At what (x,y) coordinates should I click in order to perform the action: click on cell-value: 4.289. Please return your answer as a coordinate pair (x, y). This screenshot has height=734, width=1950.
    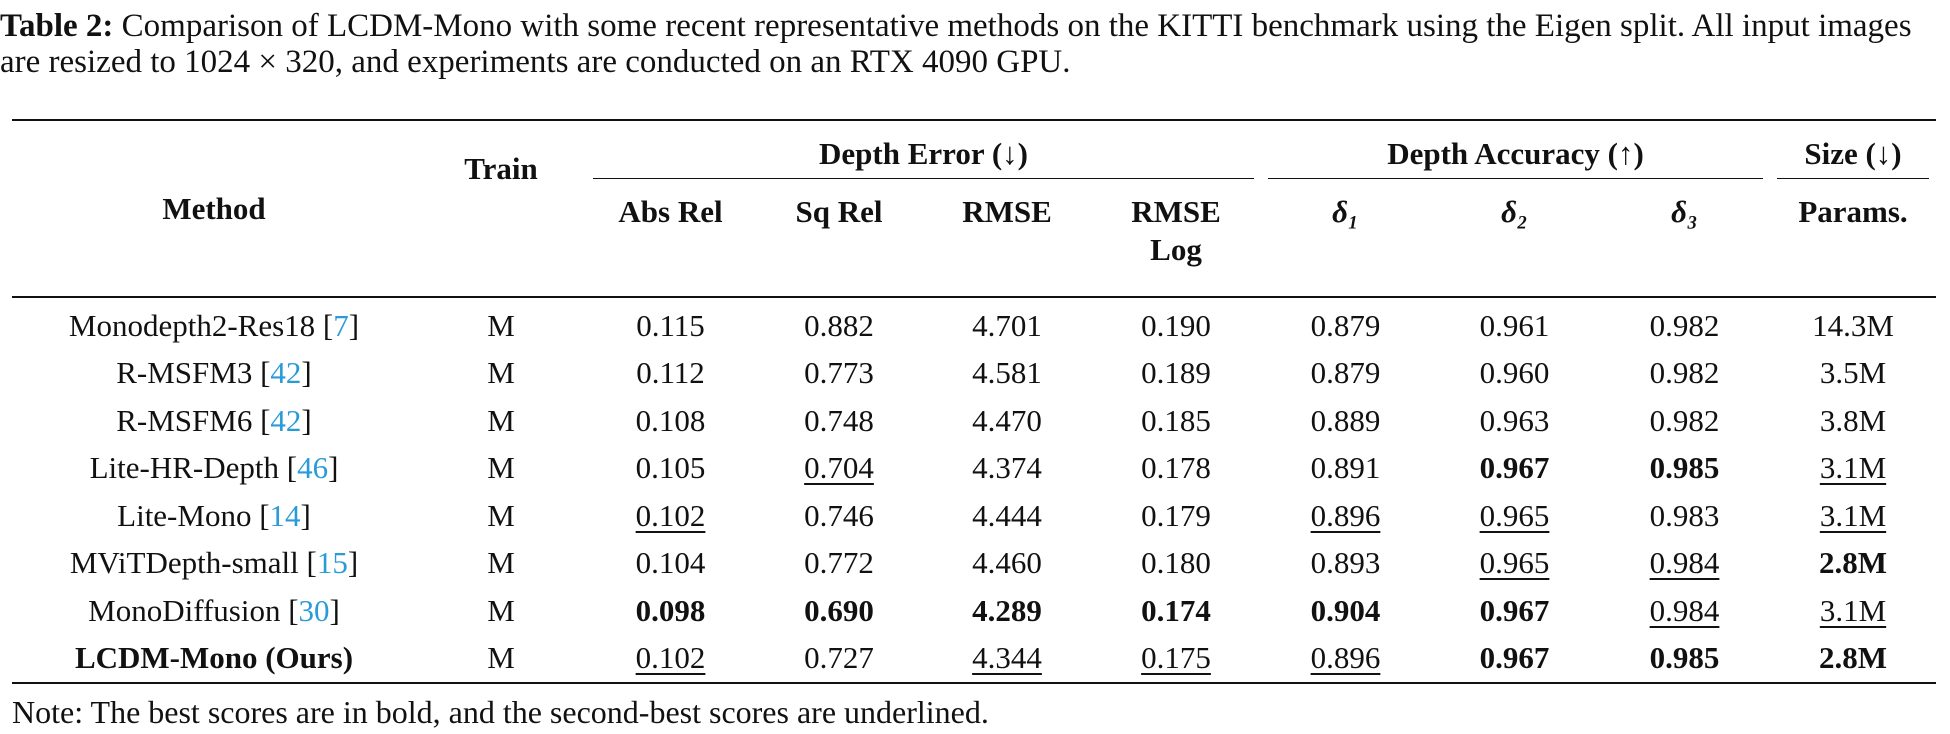
    Looking at the image, I should click on (1007, 610).